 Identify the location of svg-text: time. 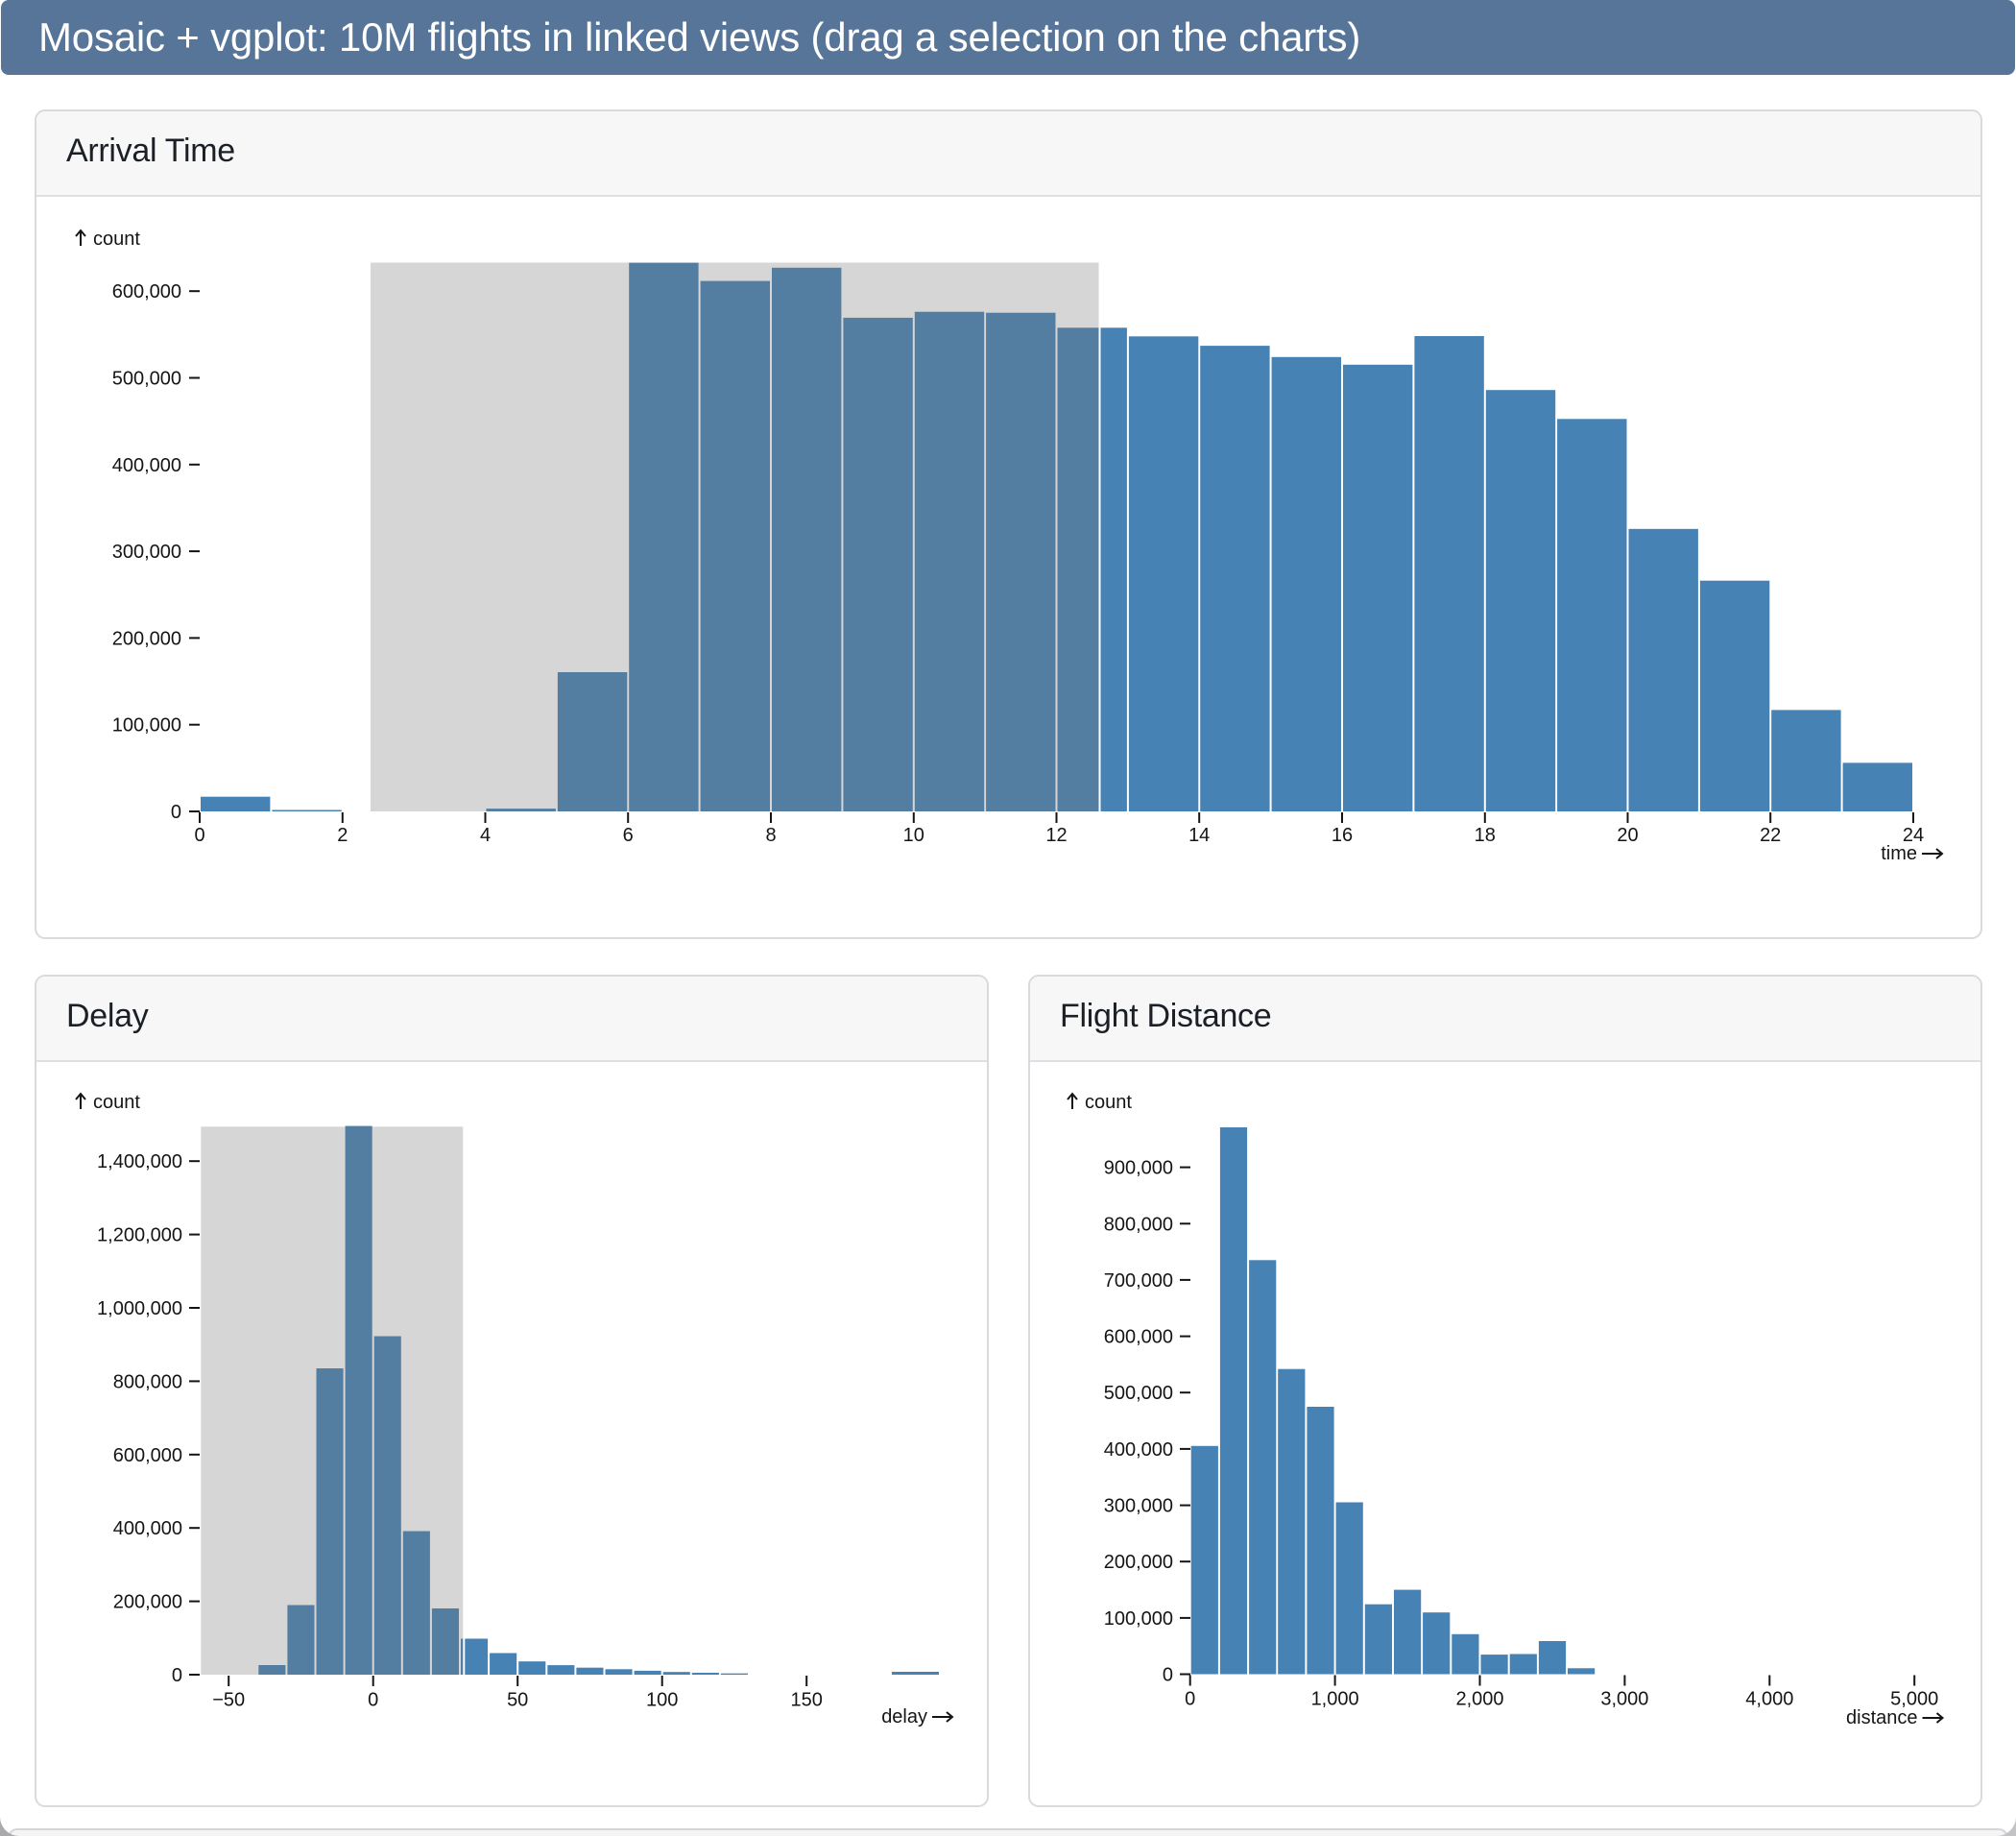
(1899, 853).